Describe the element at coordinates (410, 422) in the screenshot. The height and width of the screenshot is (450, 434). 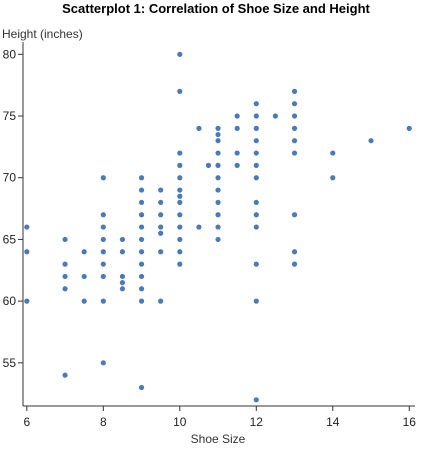
I see `x-tick-label: 16` at that location.